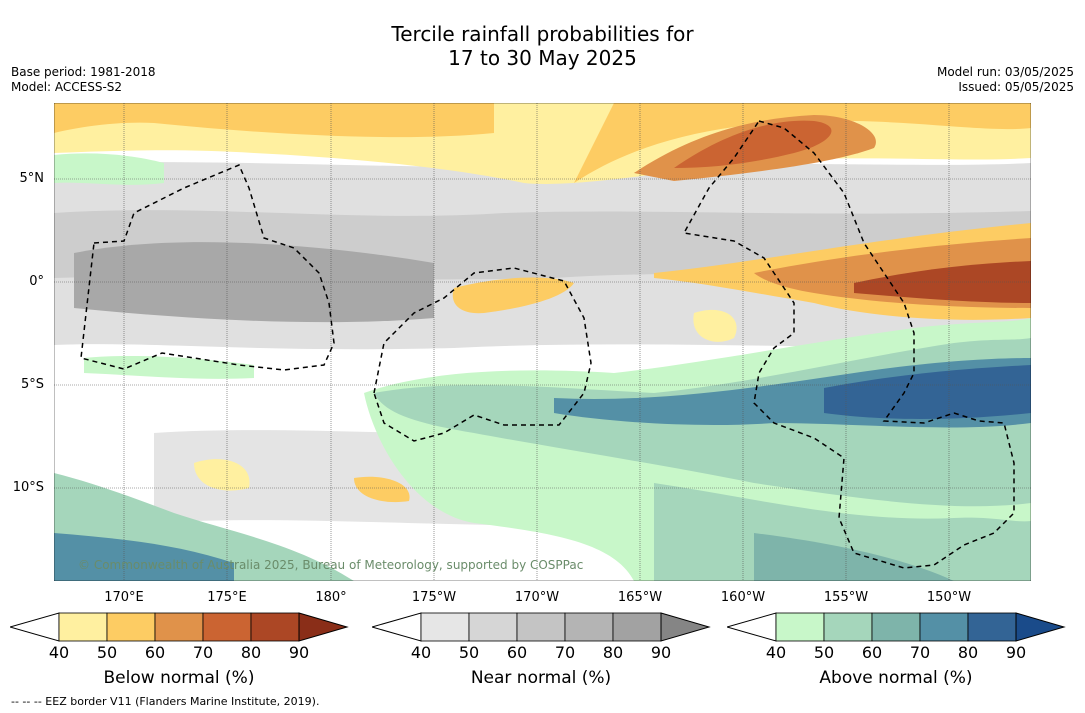 The height and width of the screenshot is (713, 1085). What do you see at coordinates (949, 597) in the screenshot?
I see `lon-label: 150°W` at bounding box center [949, 597].